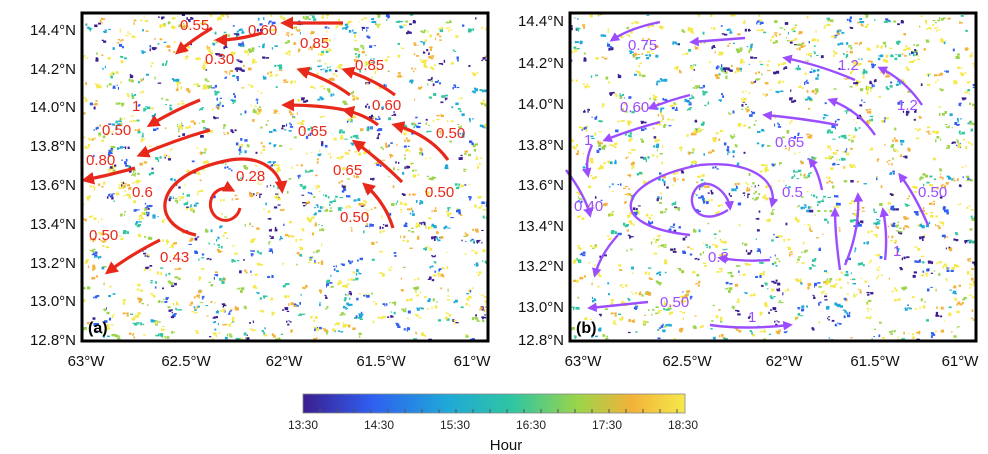 The image size is (988, 454). What do you see at coordinates (136, 106) in the screenshot?
I see `speed-label: 1` at bounding box center [136, 106].